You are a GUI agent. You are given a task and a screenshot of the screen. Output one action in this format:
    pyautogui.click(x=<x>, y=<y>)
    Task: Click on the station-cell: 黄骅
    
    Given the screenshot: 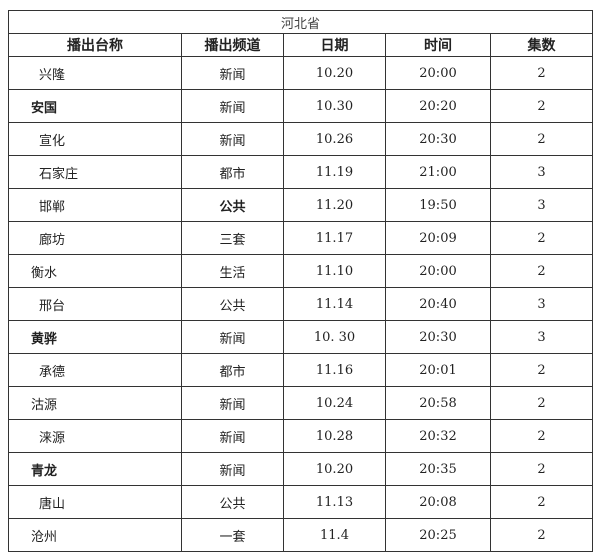 What is the action you would take?
    pyautogui.click(x=95, y=337)
    